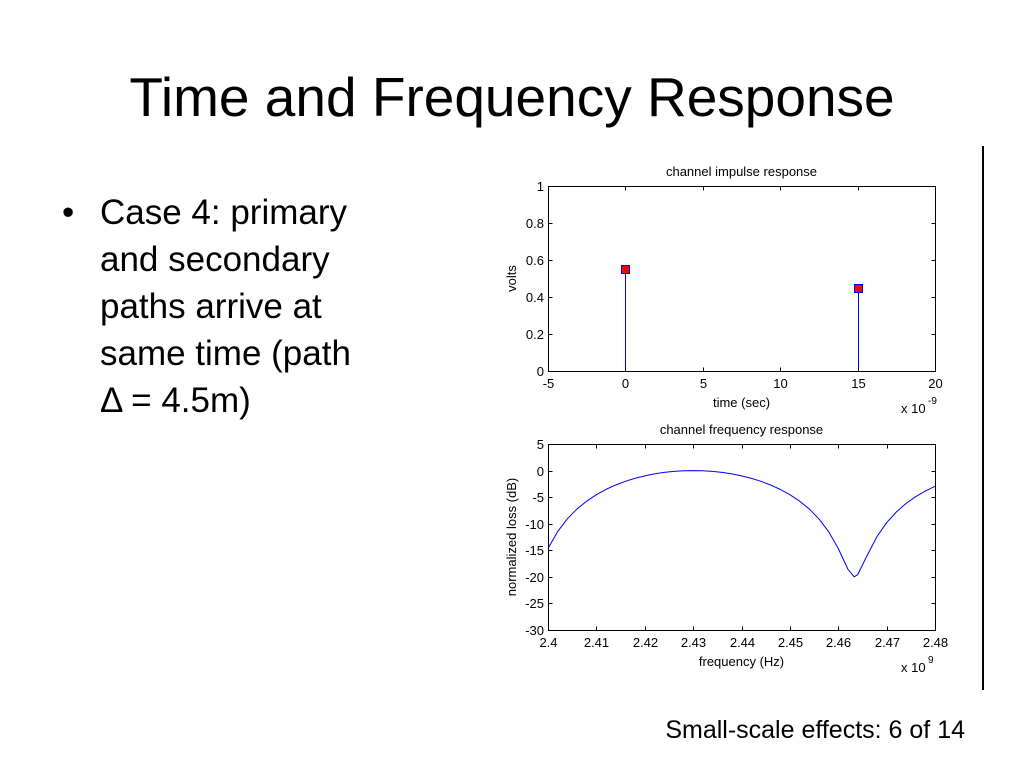 This screenshot has width=1024, height=768. What do you see at coordinates (511, 537) in the screenshot?
I see `y-axis-label: normalized loss (dB)` at bounding box center [511, 537].